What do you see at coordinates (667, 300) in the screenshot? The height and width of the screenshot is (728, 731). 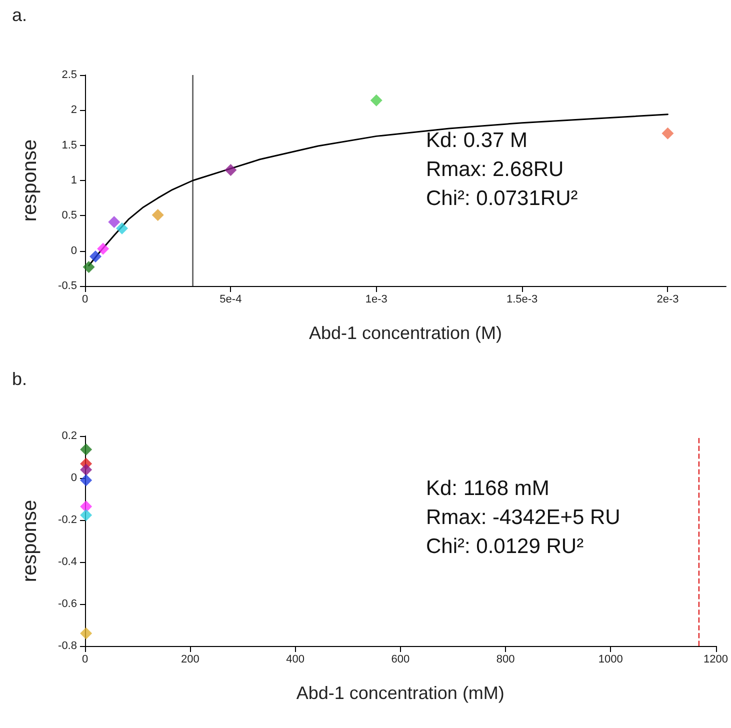 I see `x-tick-label: 2e-3` at bounding box center [667, 300].